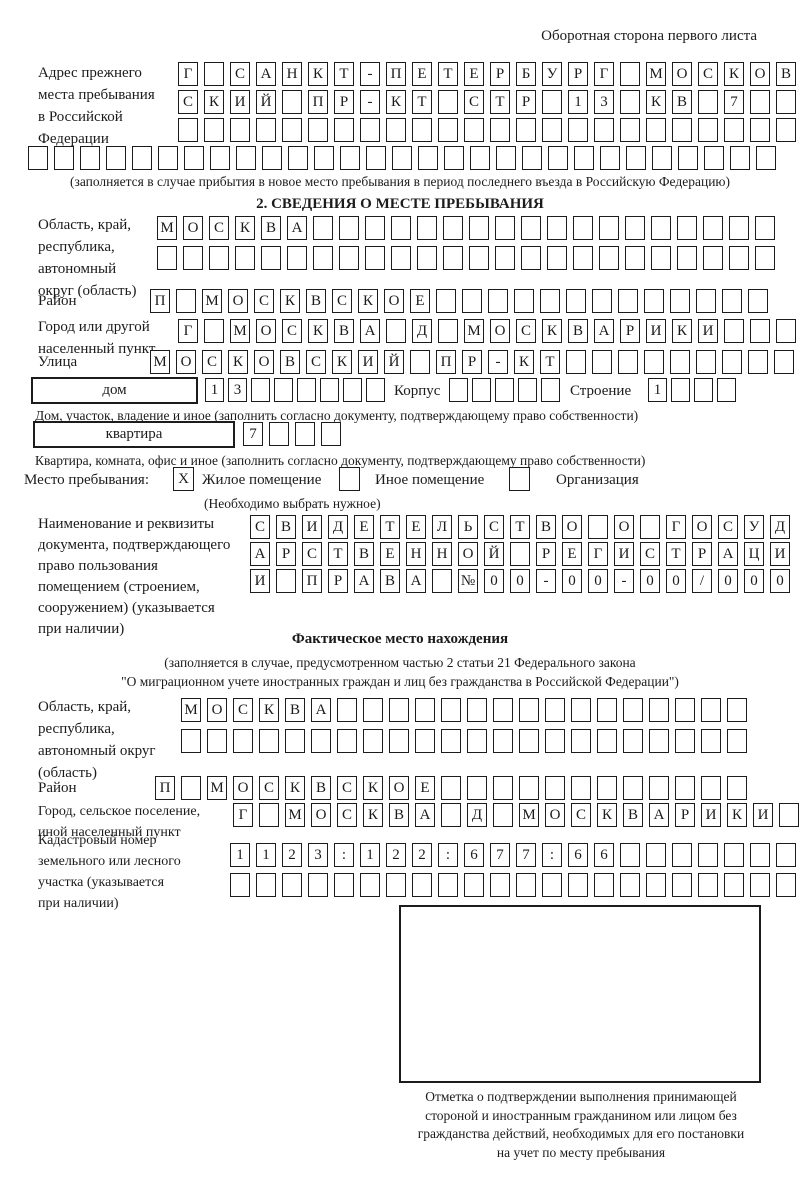  What do you see at coordinates (468, 527) in the screenshot?
I see `char-cell: Ь` at bounding box center [468, 527].